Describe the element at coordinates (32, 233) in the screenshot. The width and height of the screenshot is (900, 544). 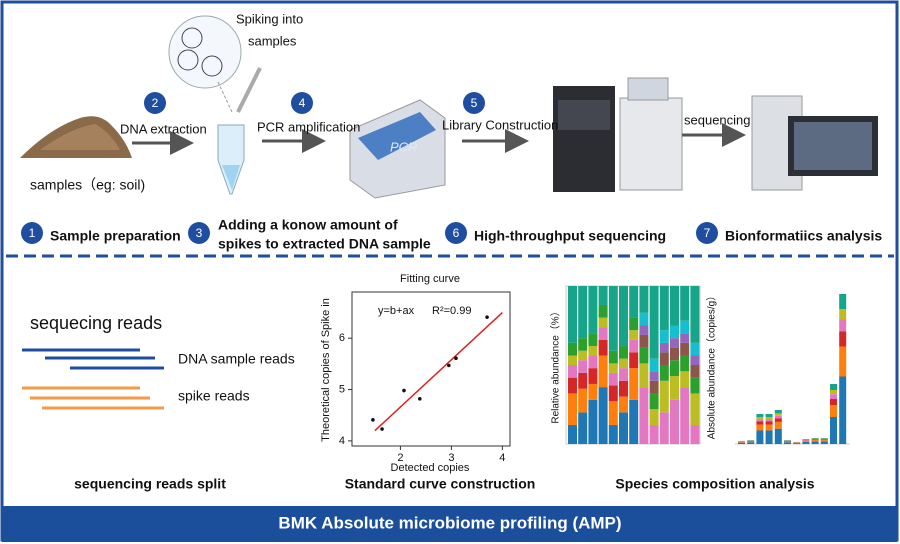
I see `step-number: 1` at that location.